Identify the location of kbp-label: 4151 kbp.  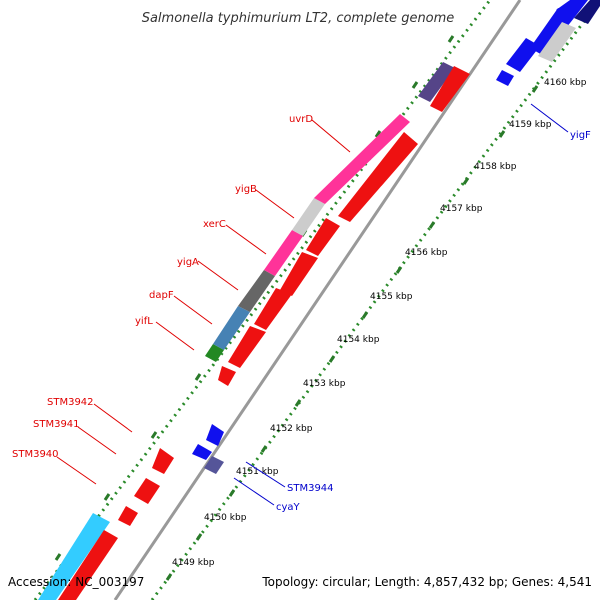
(257, 472).